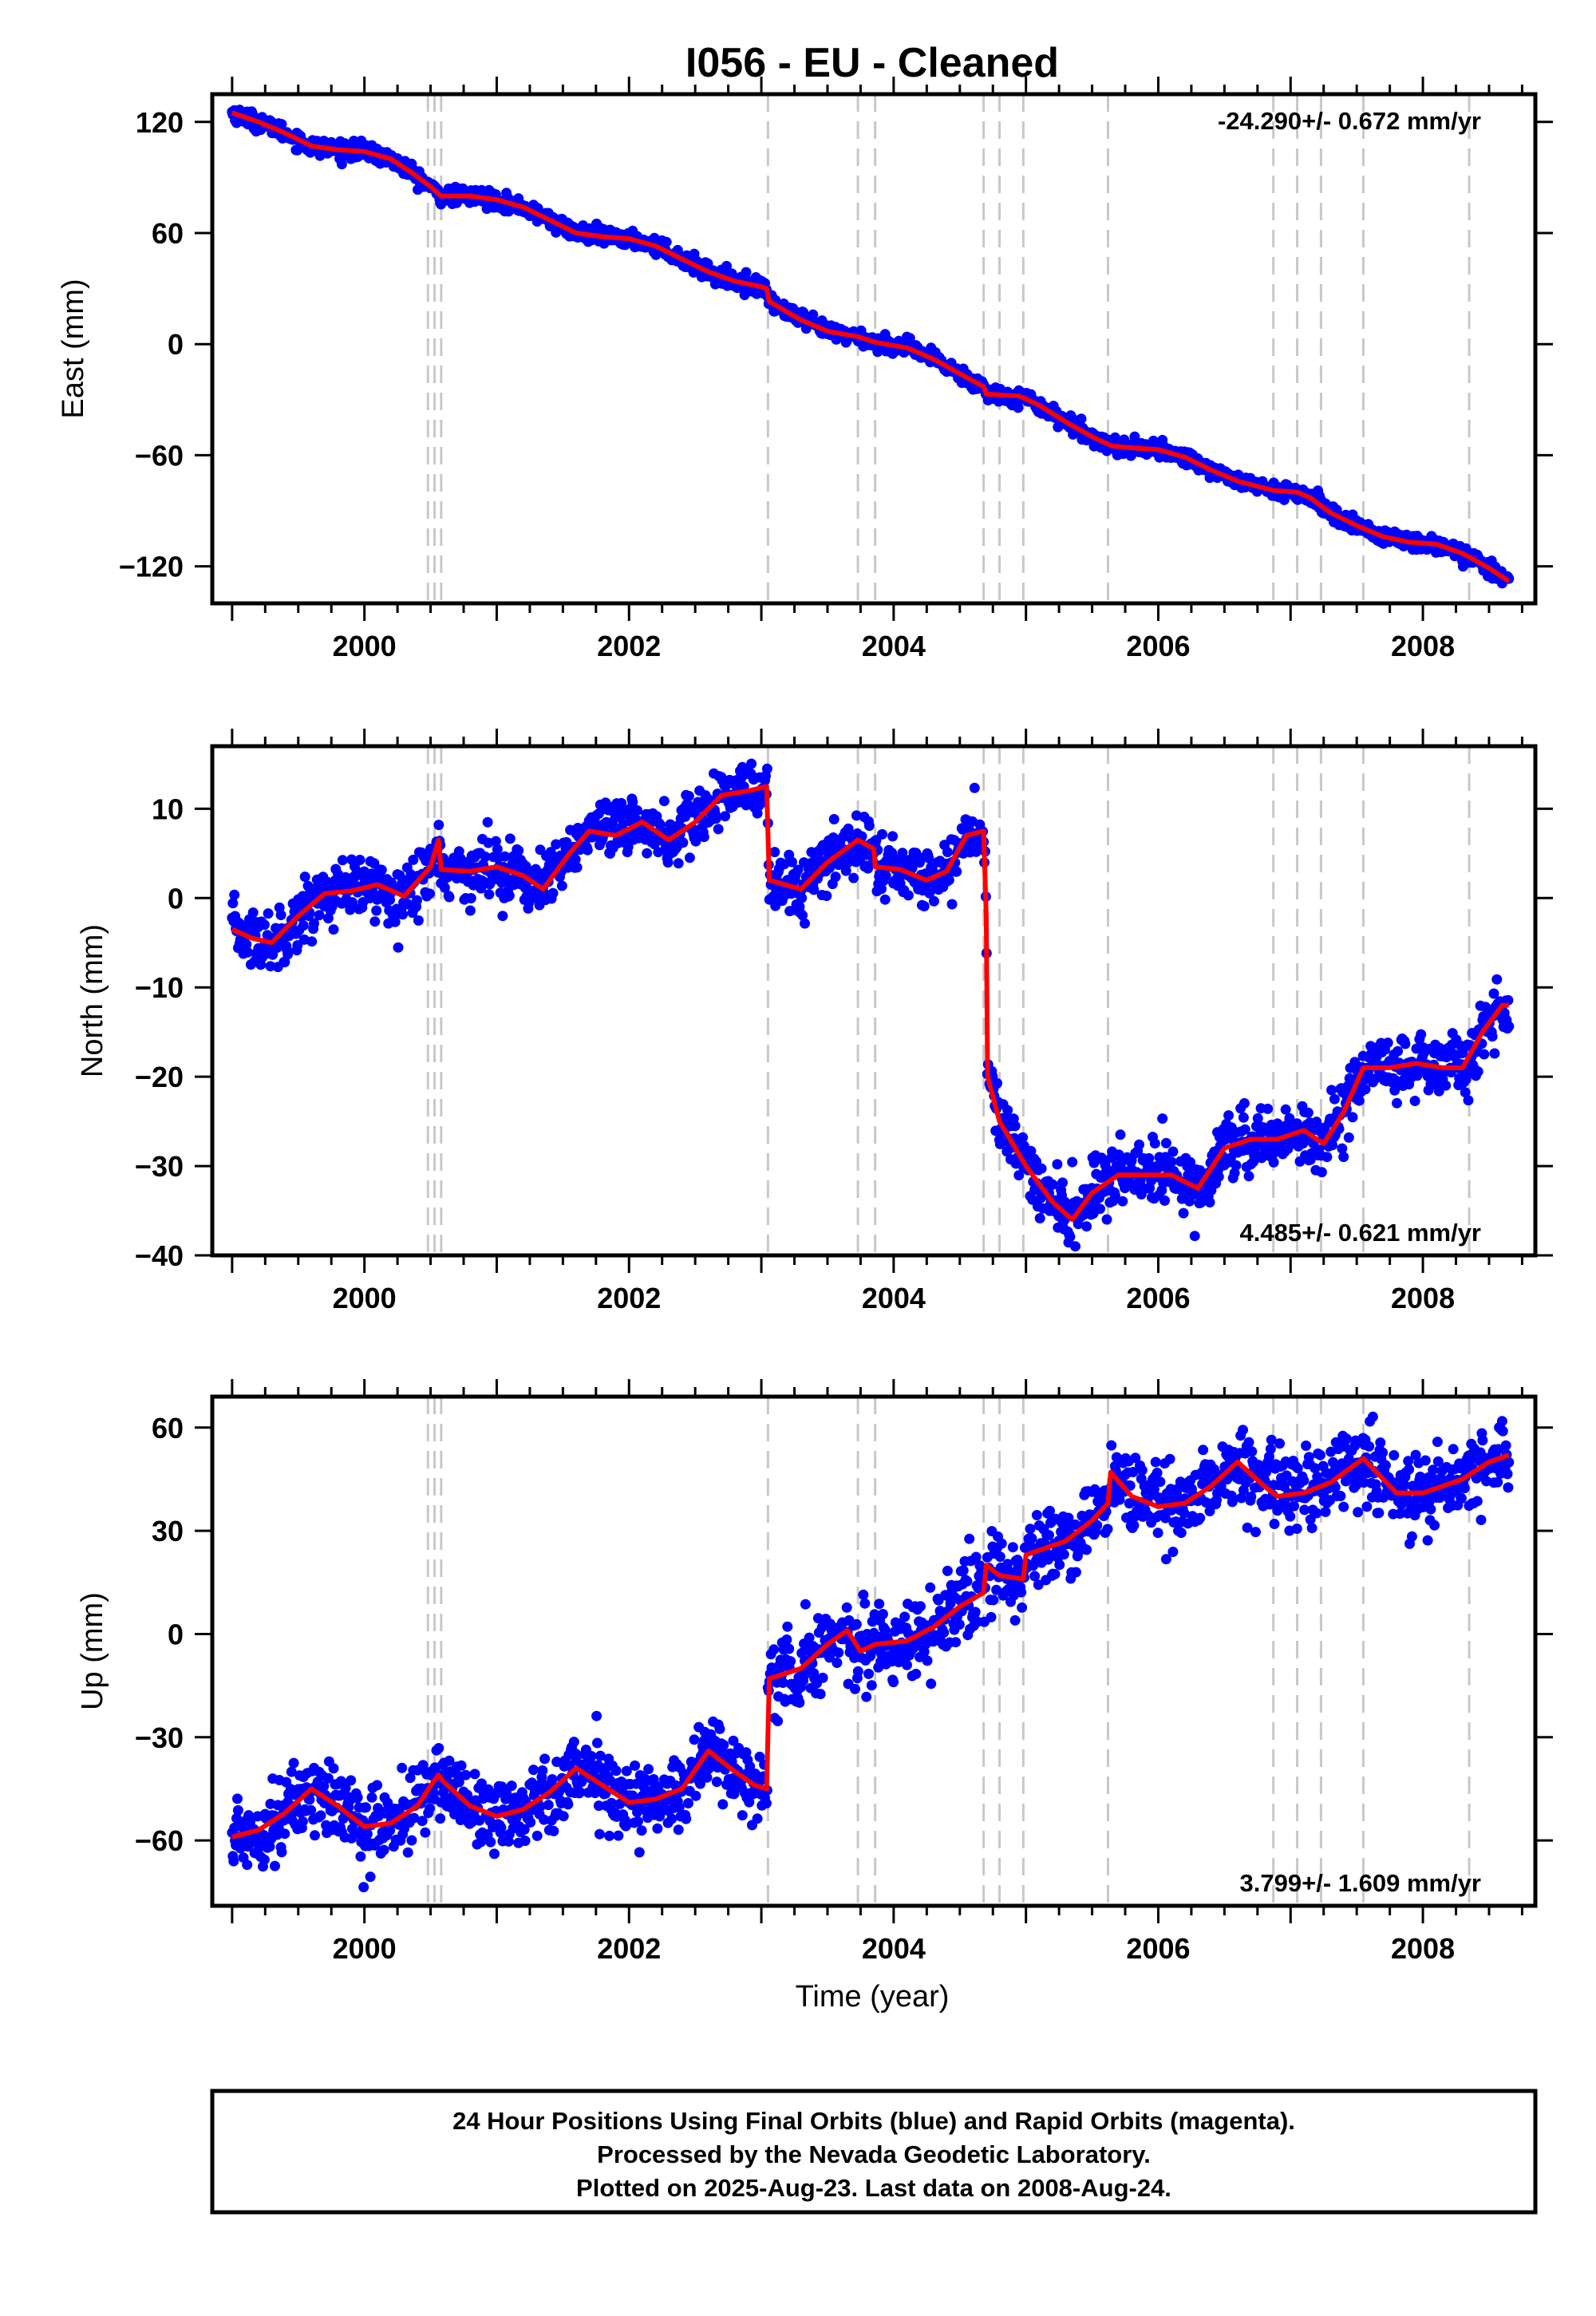 This screenshot has height=2316, width=1596. I want to click on y-tick-label: −120, so click(151, 567).